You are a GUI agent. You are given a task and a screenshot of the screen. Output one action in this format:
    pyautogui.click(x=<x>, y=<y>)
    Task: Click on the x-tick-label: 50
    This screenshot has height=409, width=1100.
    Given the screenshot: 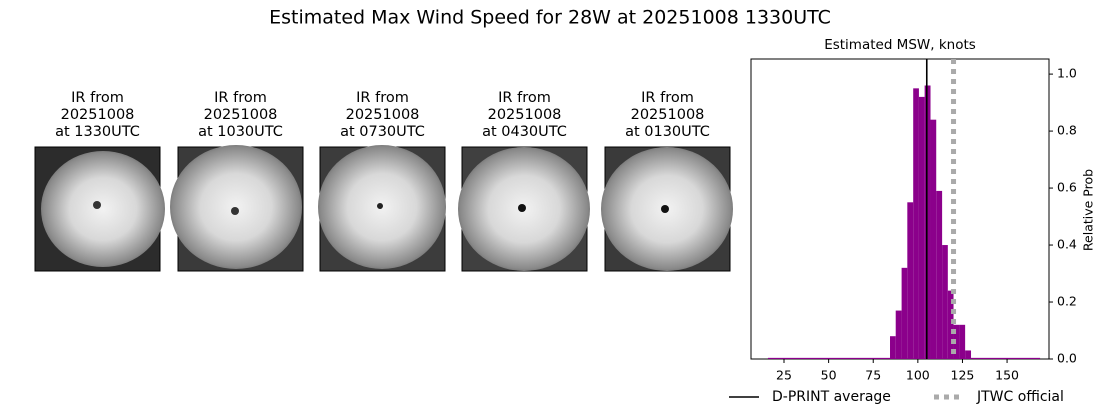 What is the action you would take?
    pyautogui.click(x=829, y=375)
    